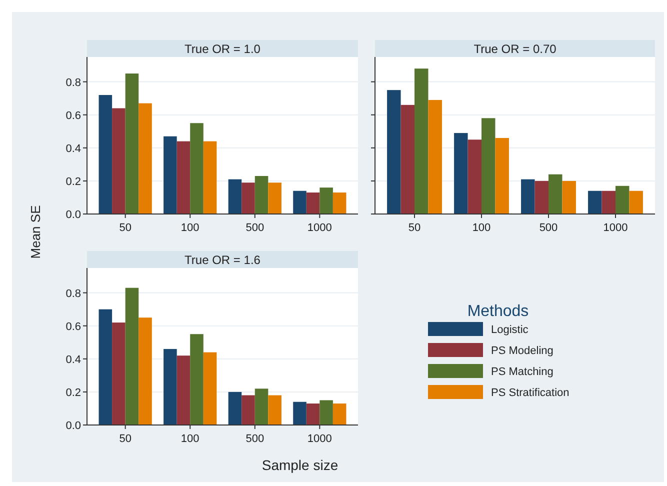 The width and height of the screenshot is (667, 486). What do you see at coordinates (498, 311) in the screenshot?
I see `legend-title: Methods` at bounding box center [498, 311].